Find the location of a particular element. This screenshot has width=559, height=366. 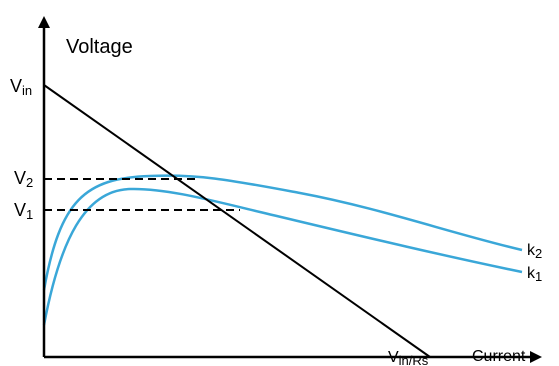

v1-label: V1 is located at coordinates (23, 211).